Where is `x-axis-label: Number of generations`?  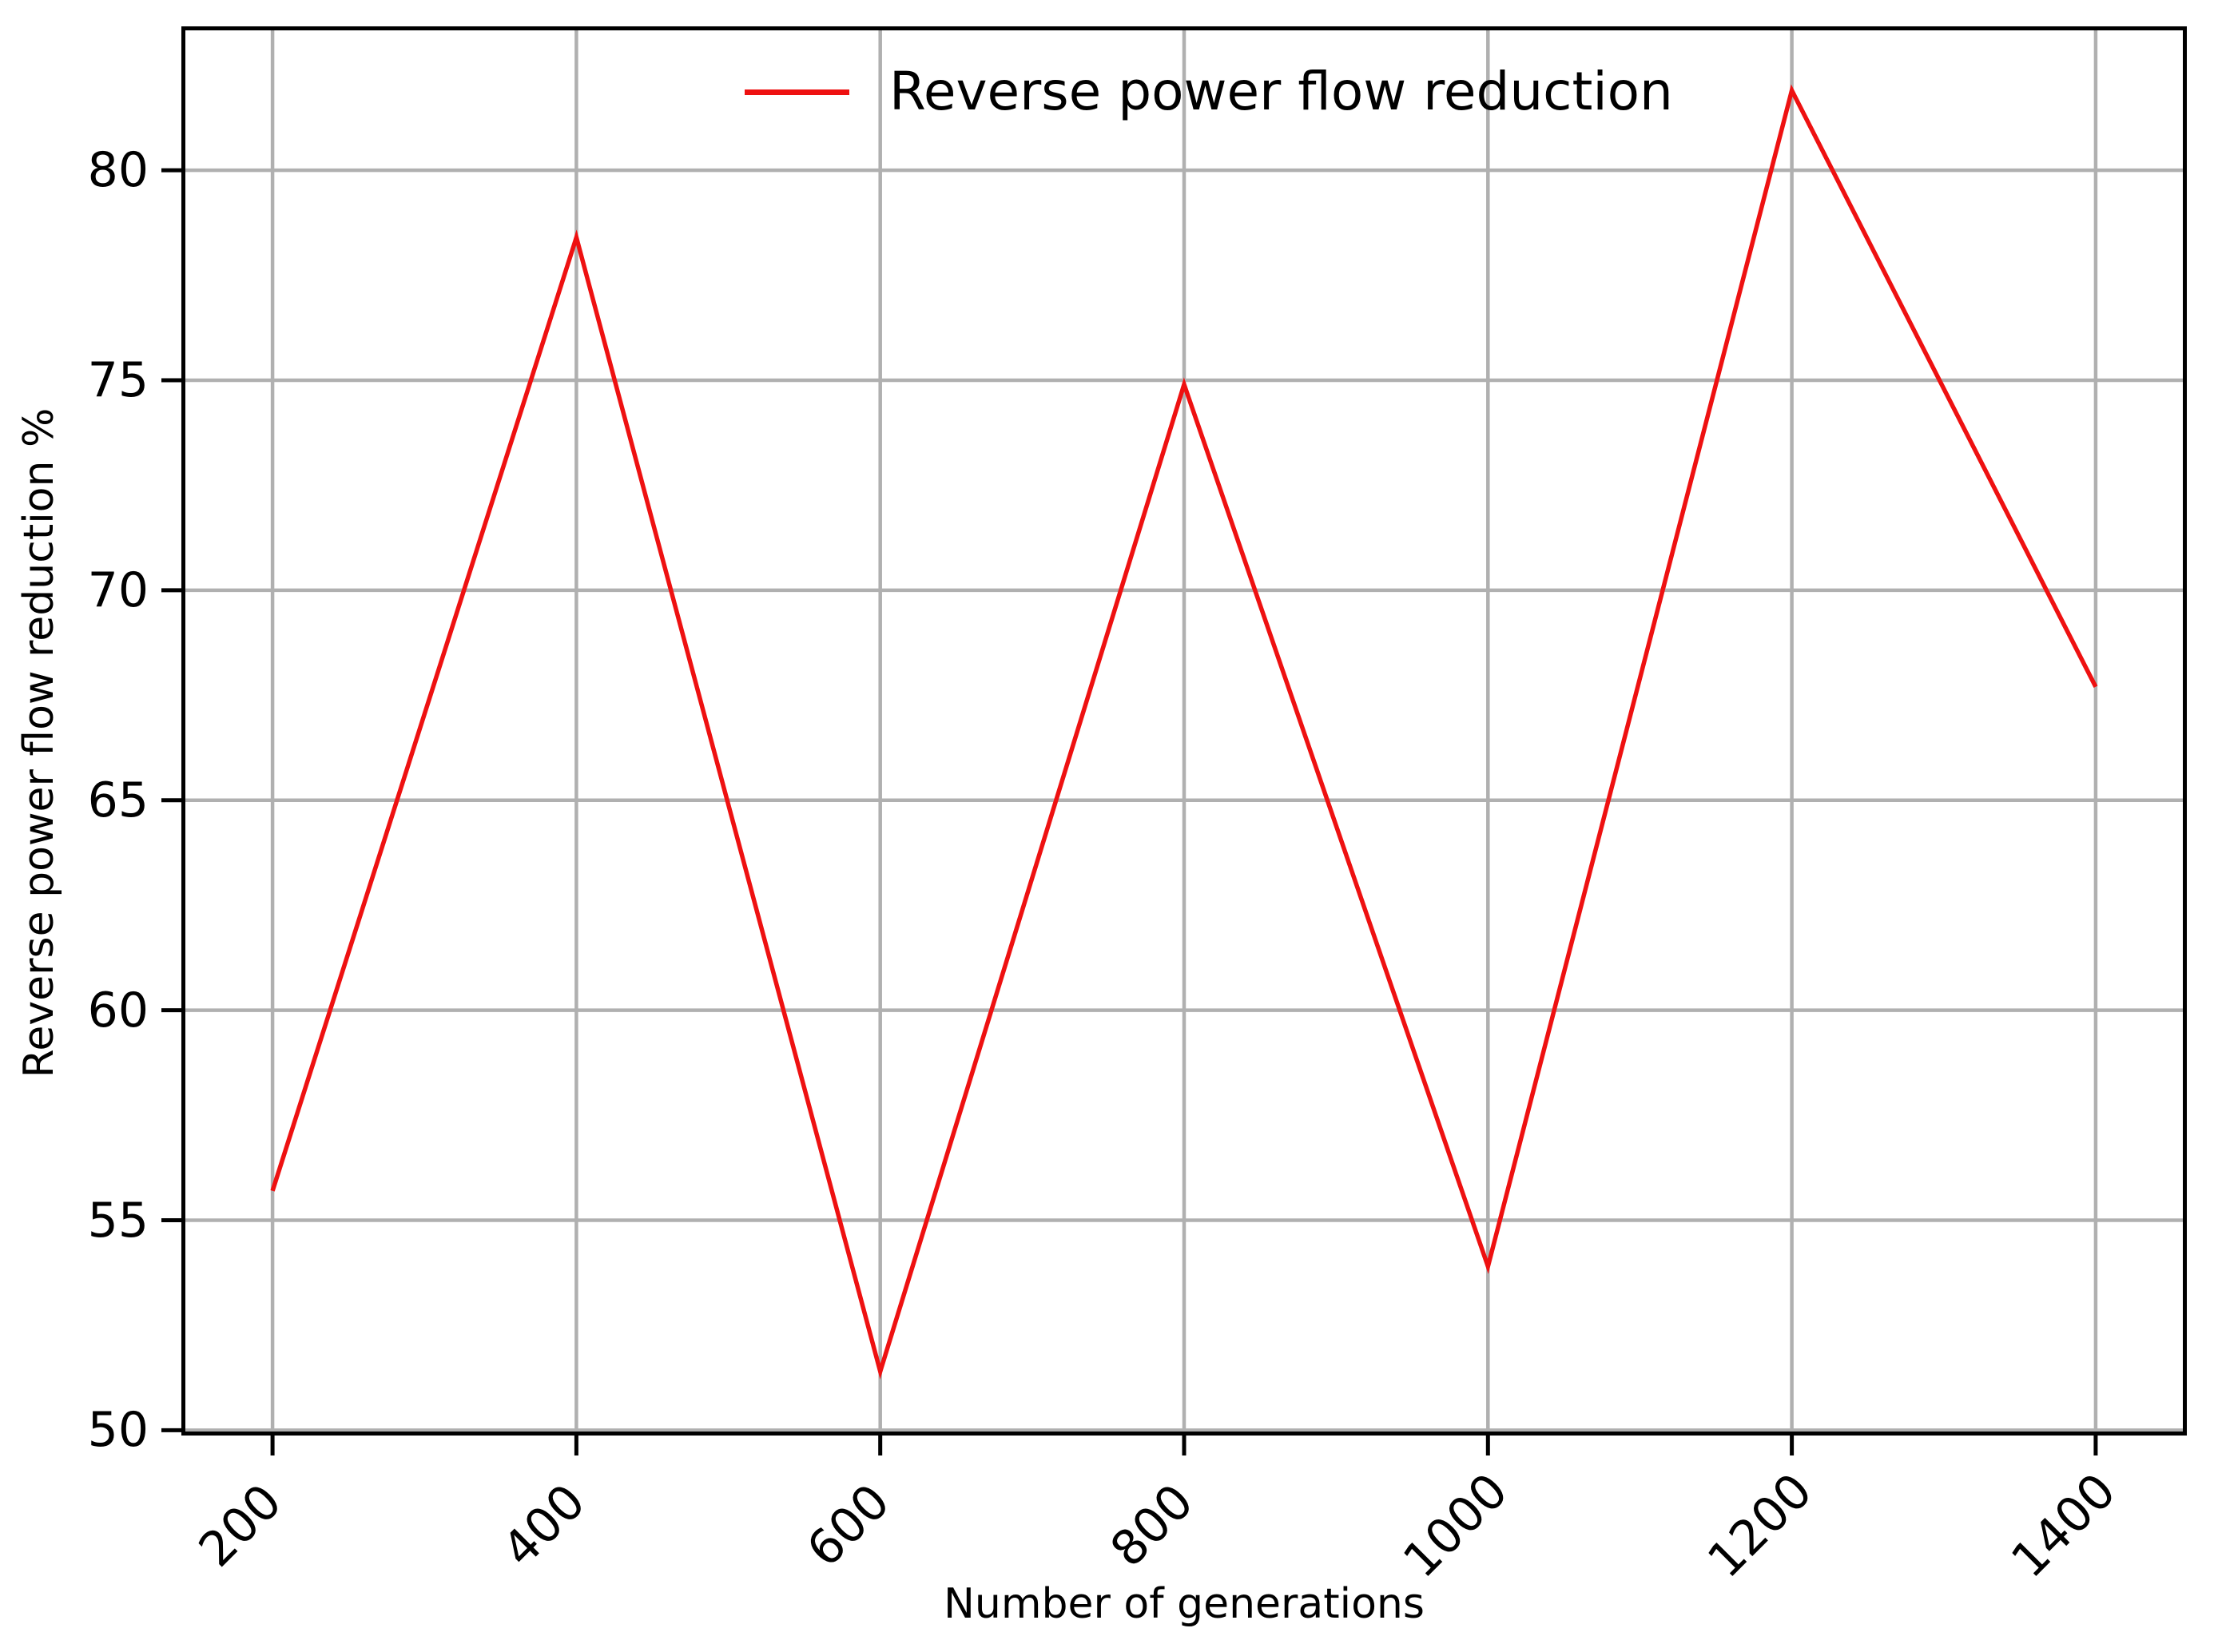
x-axis-label: Number of generations is located at coordinates (1184, 1604).